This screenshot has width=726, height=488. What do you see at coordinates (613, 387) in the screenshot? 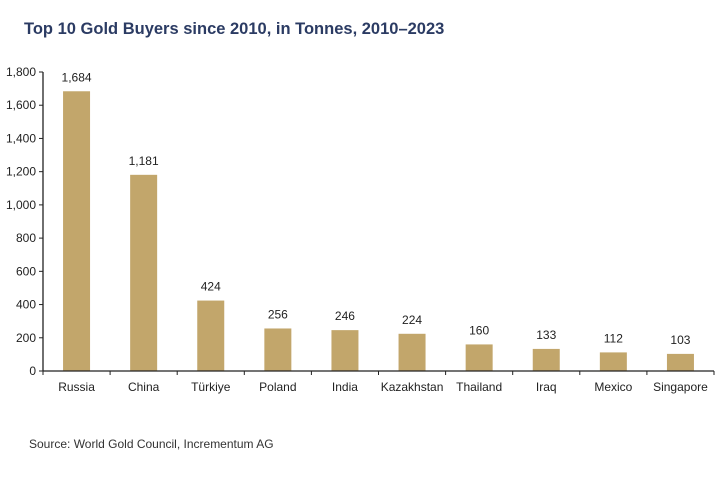
I see `x-tick-label: Mexico` at bounding box center [613, 387].